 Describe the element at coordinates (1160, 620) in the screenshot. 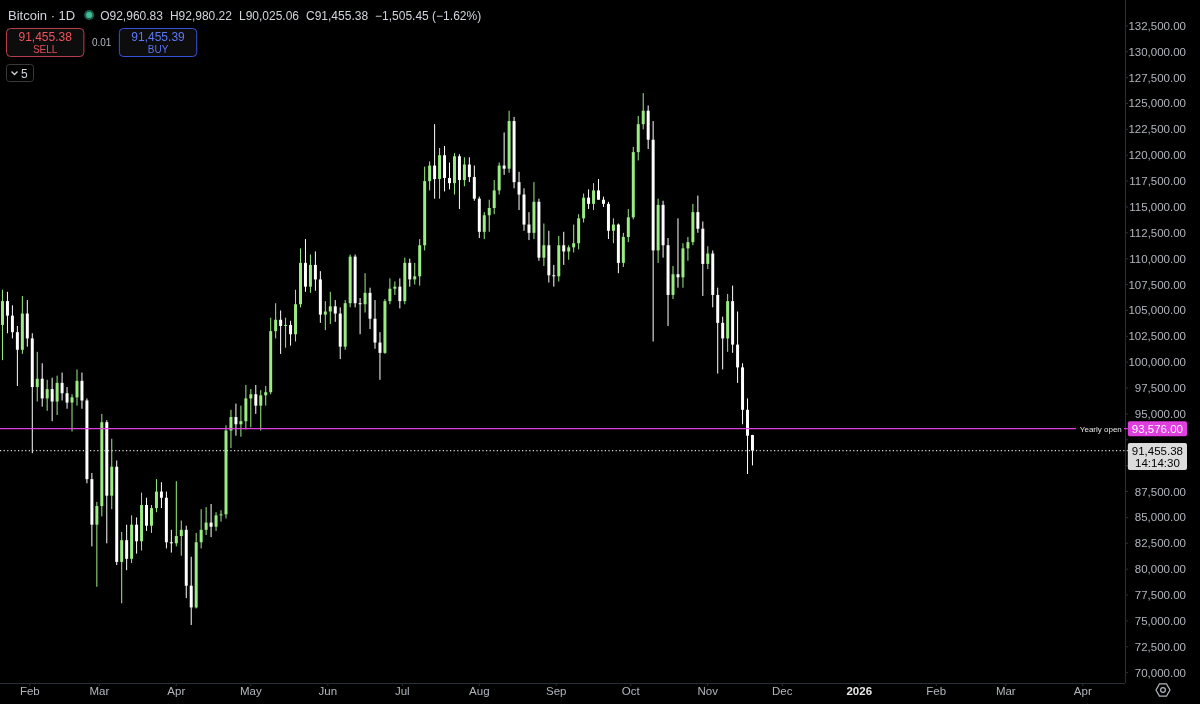

I see `y-tick-label: 75,000.00` at that location.